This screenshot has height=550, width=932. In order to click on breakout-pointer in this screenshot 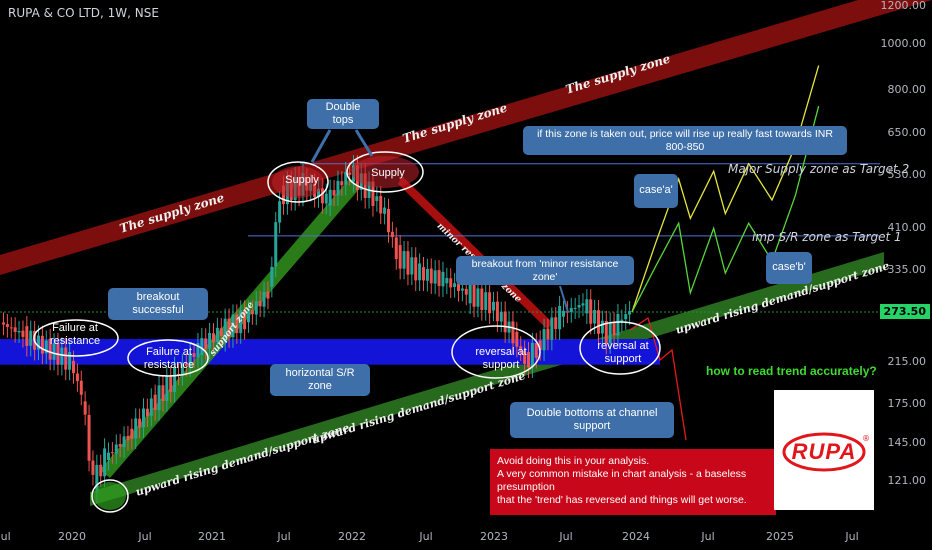, I will do `click(564, 299)`.